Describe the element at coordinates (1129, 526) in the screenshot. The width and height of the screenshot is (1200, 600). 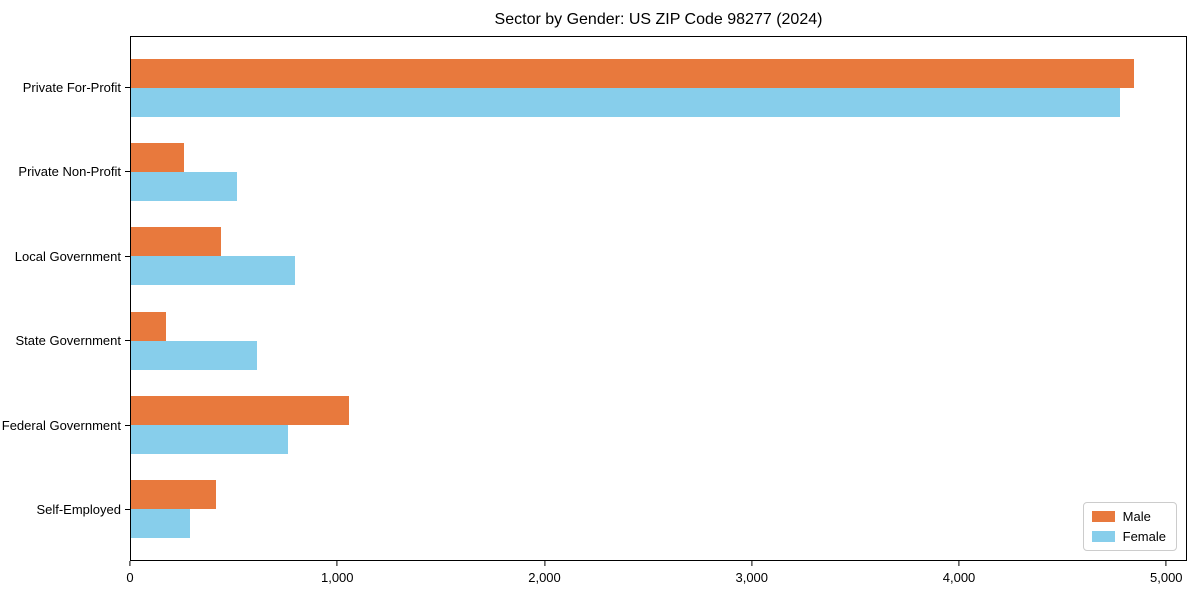
I see `legend: Male Female` at that location.